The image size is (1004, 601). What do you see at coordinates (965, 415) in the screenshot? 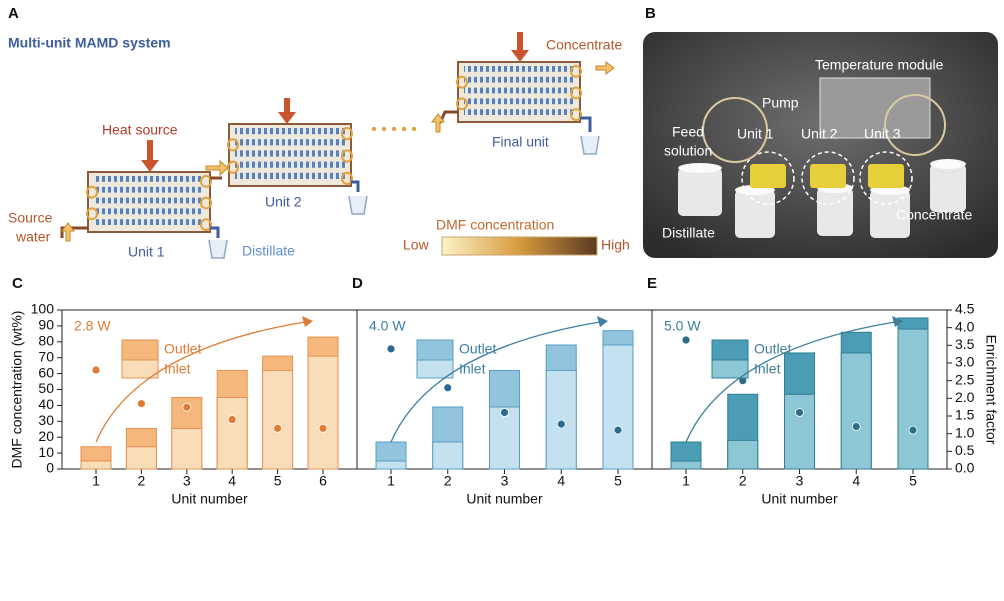
I see `y2-tick-label: 1.5` at bounding box center [965, 415].